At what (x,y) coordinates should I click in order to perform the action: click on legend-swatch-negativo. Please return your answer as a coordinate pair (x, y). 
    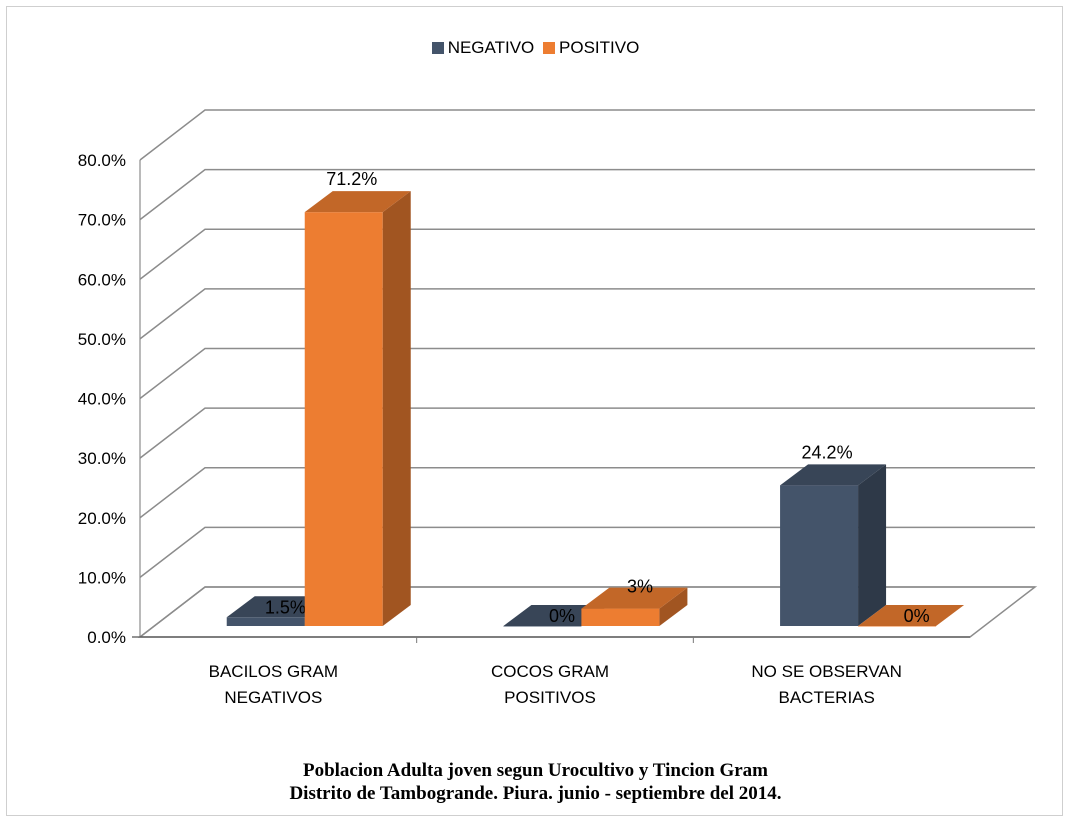
    Looking at the image, I should click on (437, 48).